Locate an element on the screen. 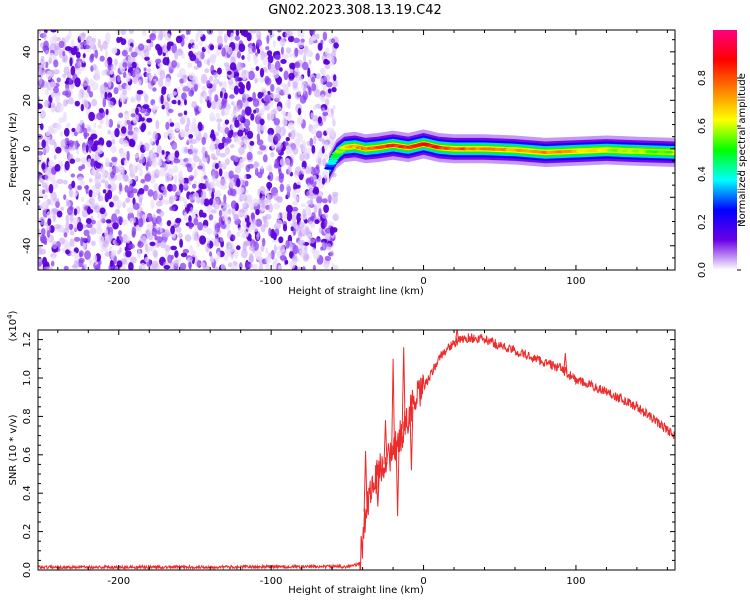  y-tick-label: 1.0 is located at coordinates (27, 378).